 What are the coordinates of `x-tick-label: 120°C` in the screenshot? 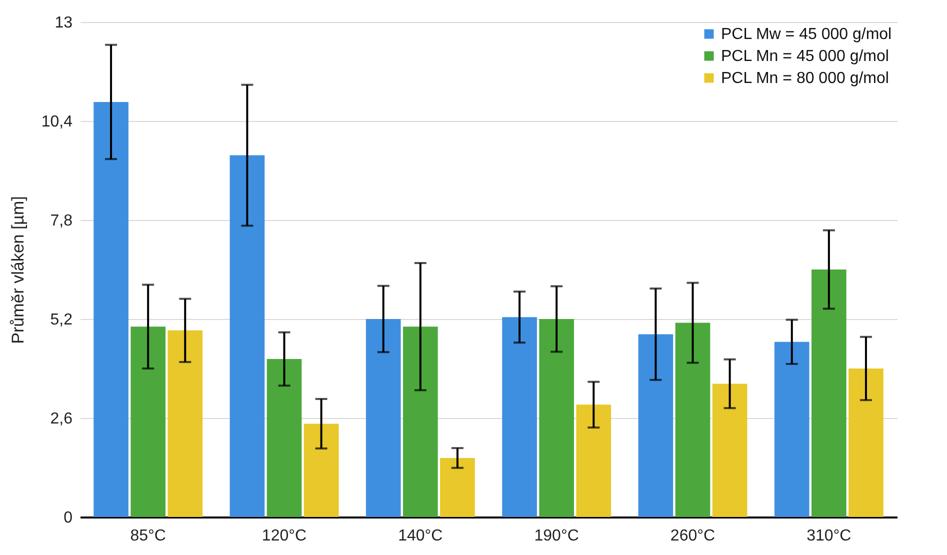 It's located at (284, 536).